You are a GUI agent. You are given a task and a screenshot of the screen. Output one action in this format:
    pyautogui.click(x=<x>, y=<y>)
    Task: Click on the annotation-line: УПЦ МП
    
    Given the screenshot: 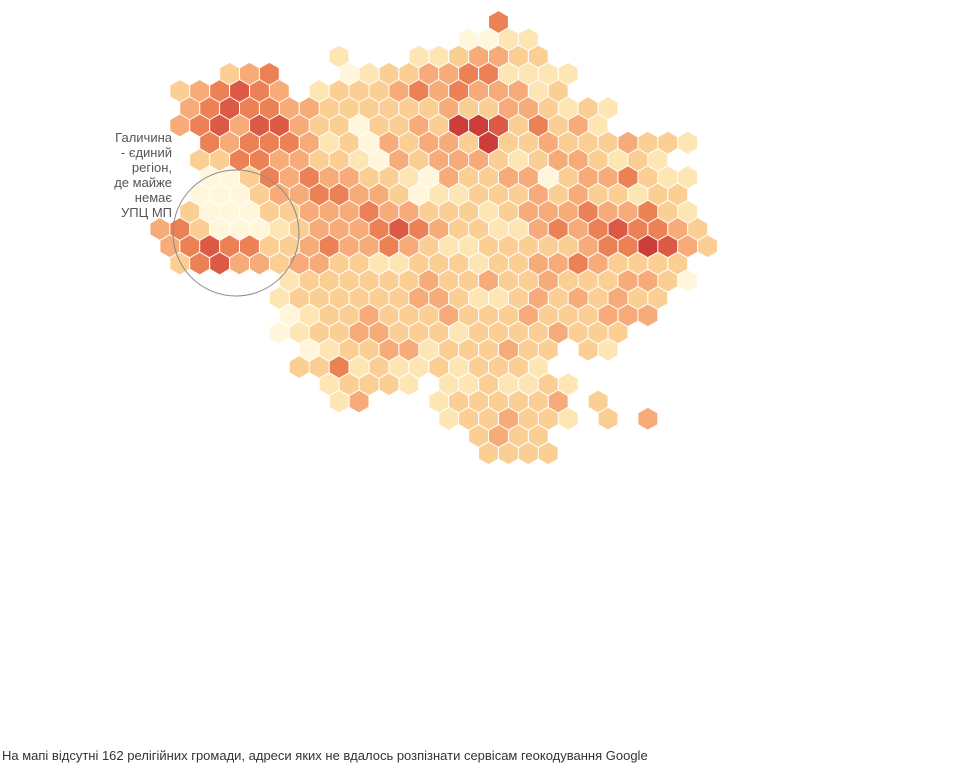 What is the action you would take?
    pyautogui.click(x=146, y=212)
    